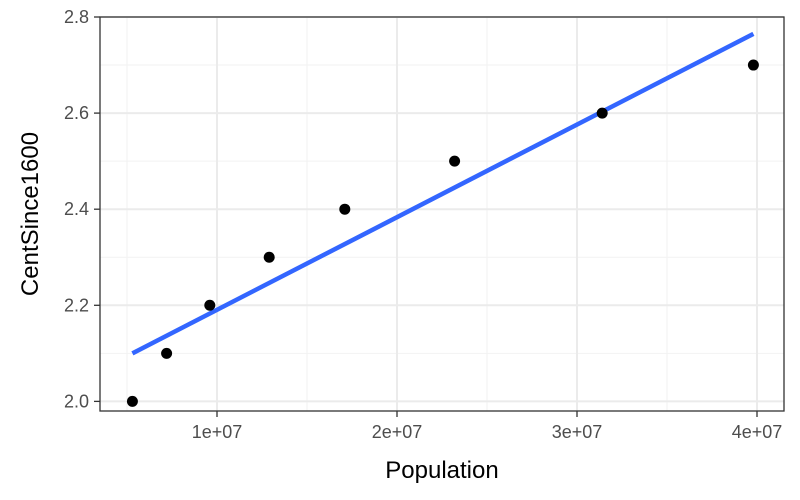  Describe the element at coordinates (76, 113) in the screenshot. I see `y-tick-label: 2.6` at that location.